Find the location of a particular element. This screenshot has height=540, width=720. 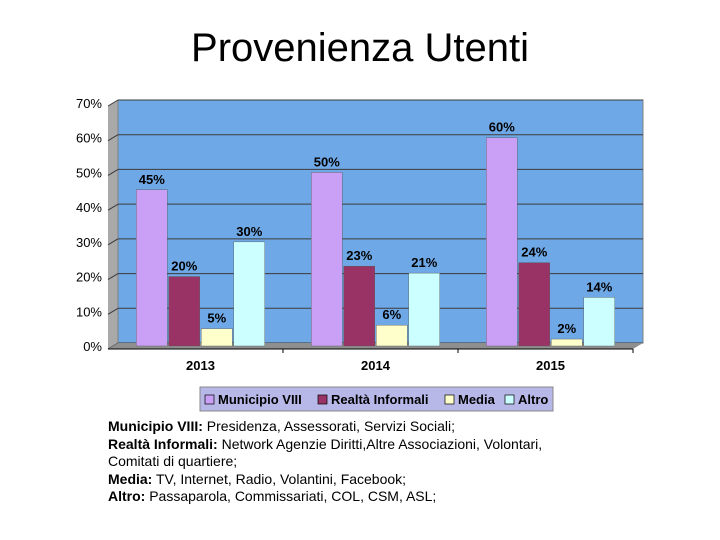

x-tick-label: 2014 is located at coordinates (376, 365).